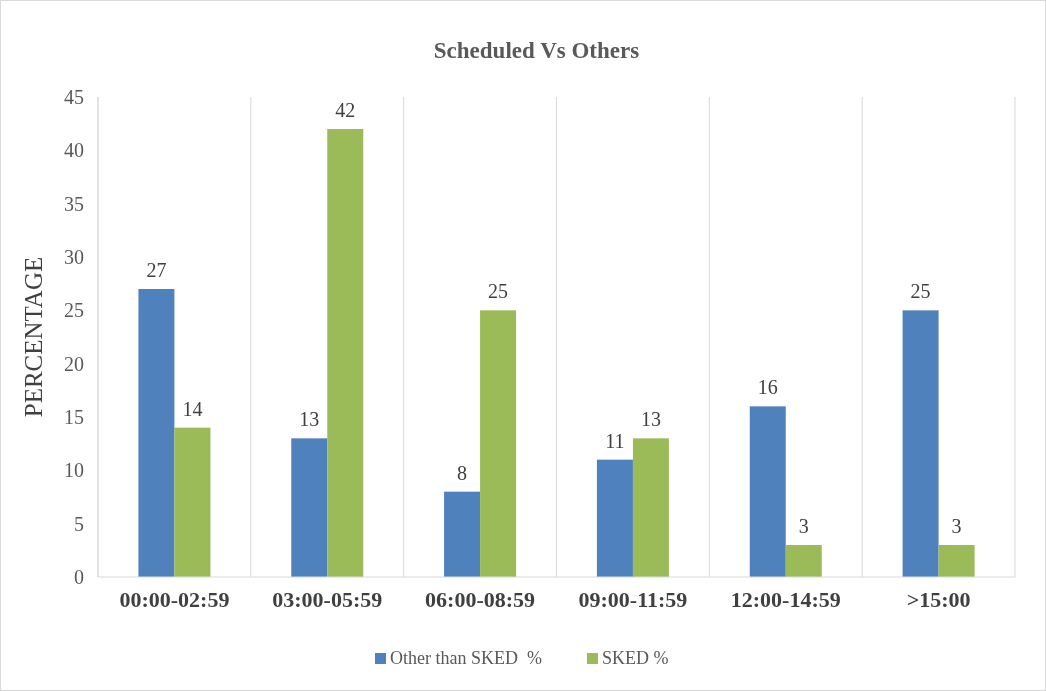  I want to click on y-tick-label: 0, so click(79, 577).